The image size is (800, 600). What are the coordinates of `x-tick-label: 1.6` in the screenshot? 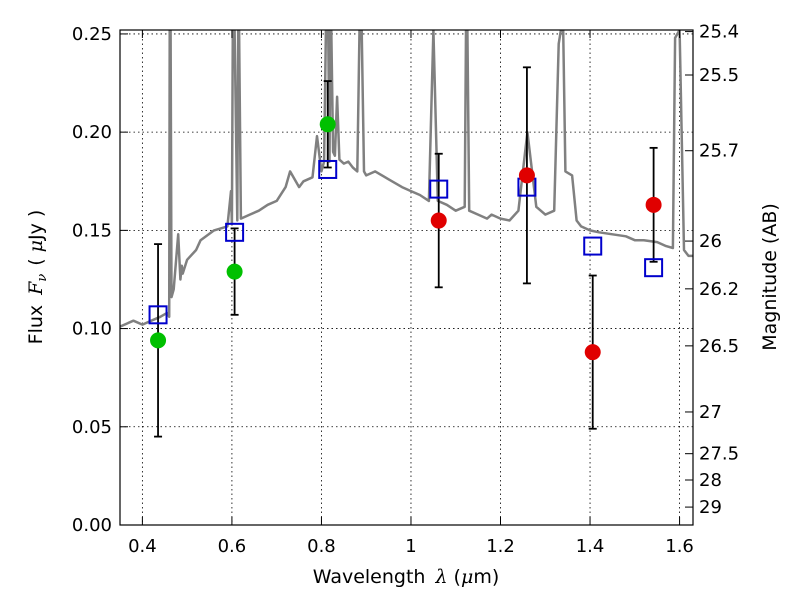 It's located at (679, 546).